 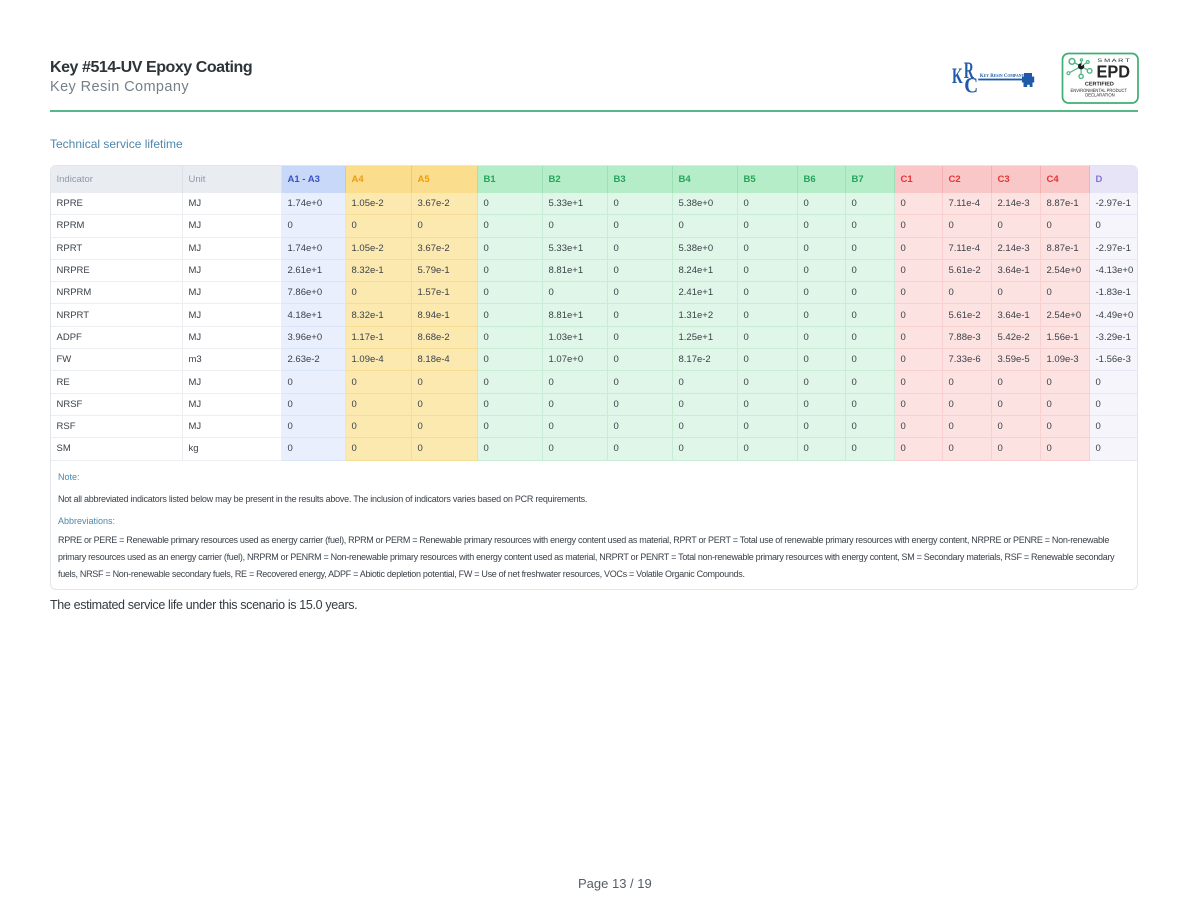 What do you see at coordinates (1002, 76) in the screenshot?
I see `svg-text: KEY RESIN COMPANY` at bounding box center [1002, 76].